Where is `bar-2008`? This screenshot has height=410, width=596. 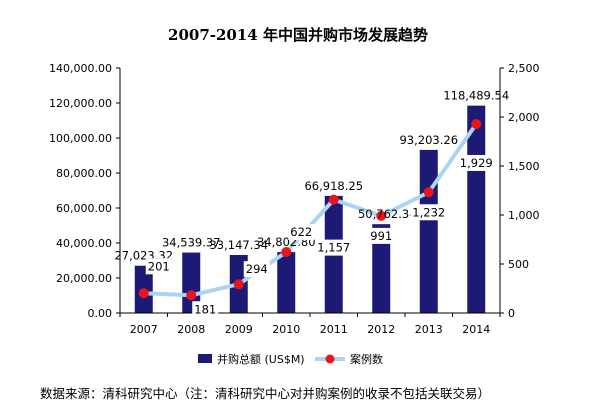 bar-2008 is located at coordinates (191, 282).